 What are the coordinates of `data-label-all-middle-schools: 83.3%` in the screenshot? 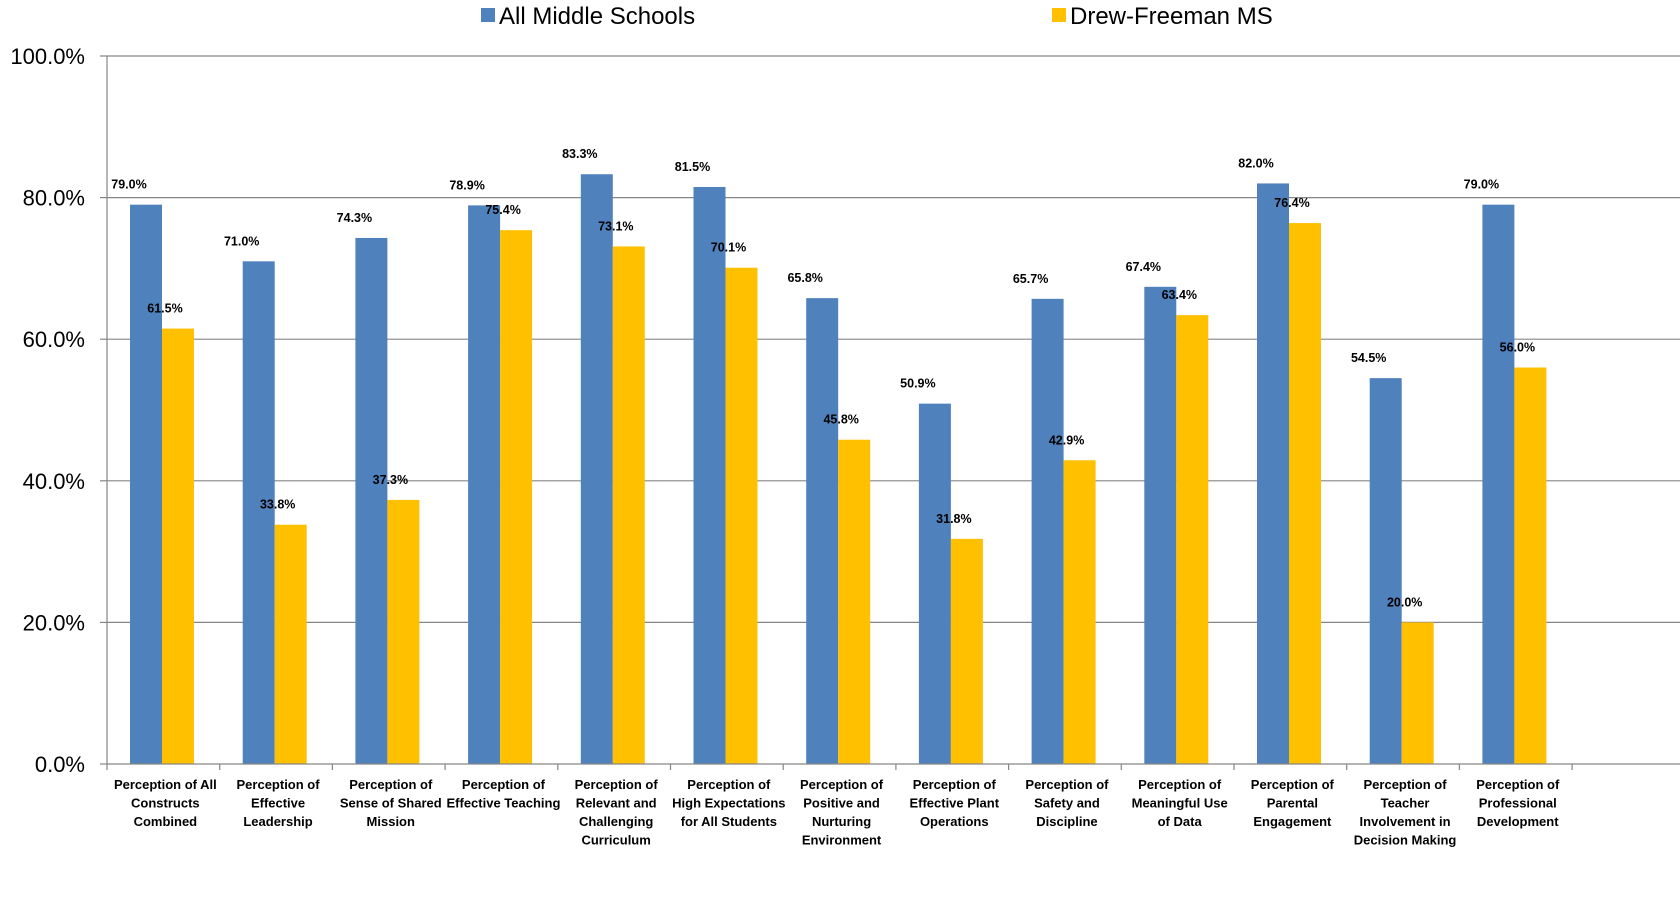 It's located at (579, 154).